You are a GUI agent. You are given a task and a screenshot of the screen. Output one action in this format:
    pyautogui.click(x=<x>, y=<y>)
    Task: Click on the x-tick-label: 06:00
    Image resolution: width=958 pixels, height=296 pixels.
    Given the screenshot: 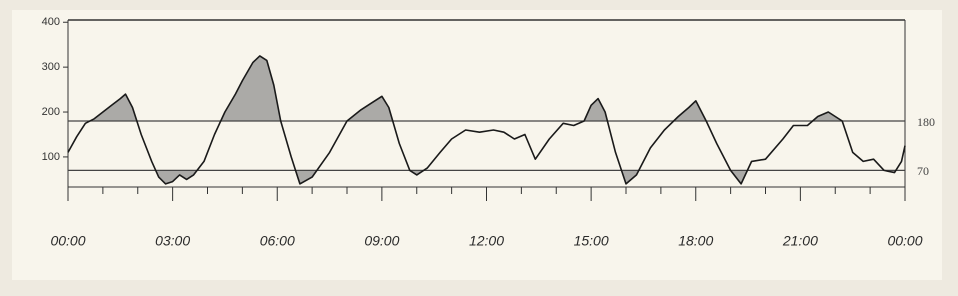 What is the action you would take?
    pyautogui.click(x=277, y=241)
    